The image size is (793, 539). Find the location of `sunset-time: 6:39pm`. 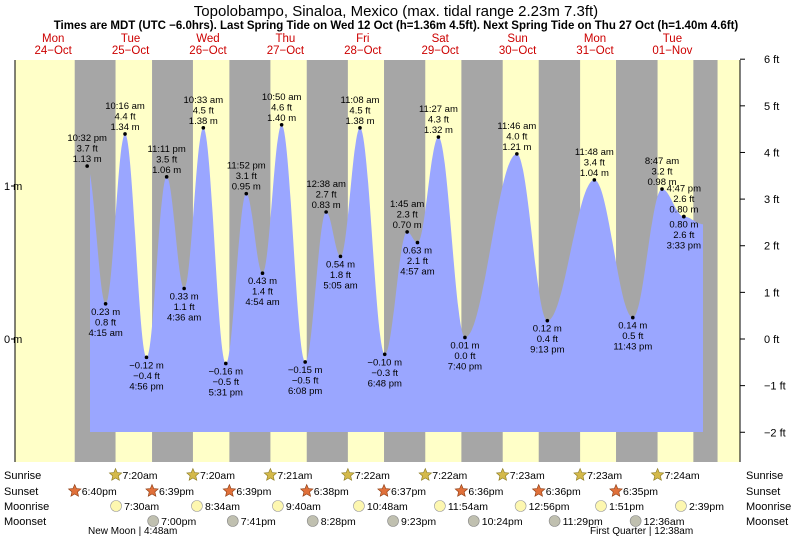

sunset-time: 6:39pm is located at coordinates (176, 492).